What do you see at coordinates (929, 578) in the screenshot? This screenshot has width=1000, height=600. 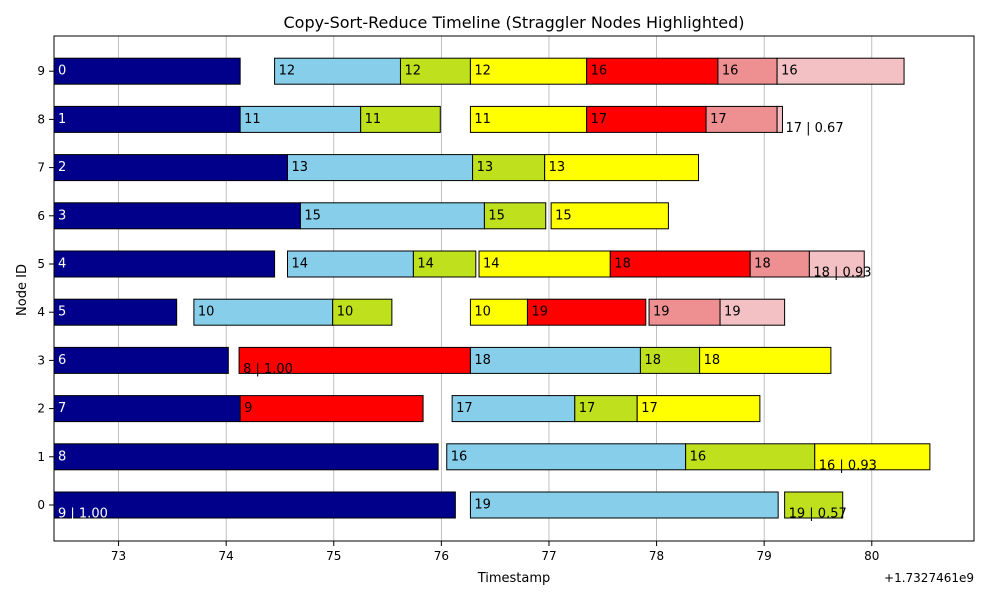 I see `x-offset-label: +1.7327461e9` at bounding box center [929, 578].